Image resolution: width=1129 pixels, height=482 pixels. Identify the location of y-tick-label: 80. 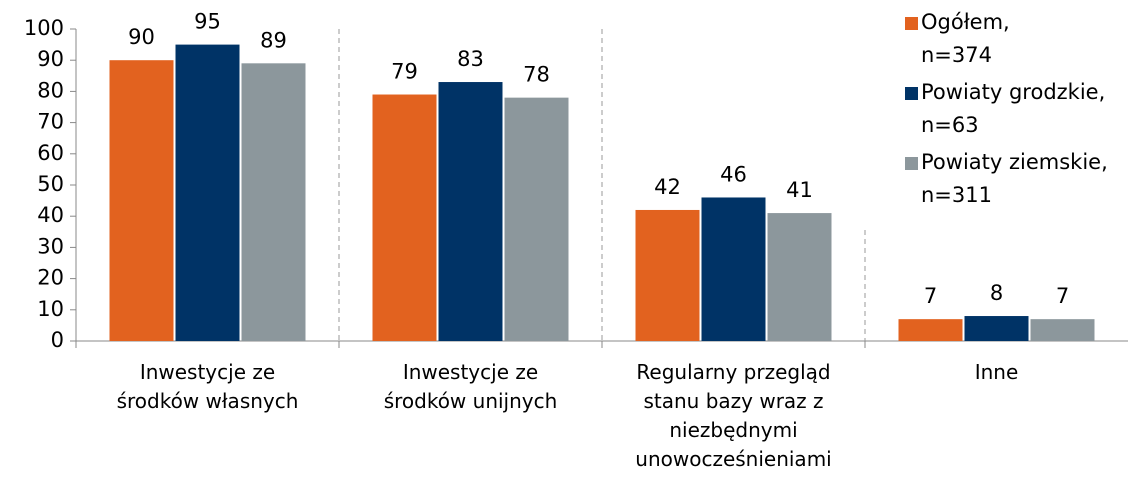
(50, 90).